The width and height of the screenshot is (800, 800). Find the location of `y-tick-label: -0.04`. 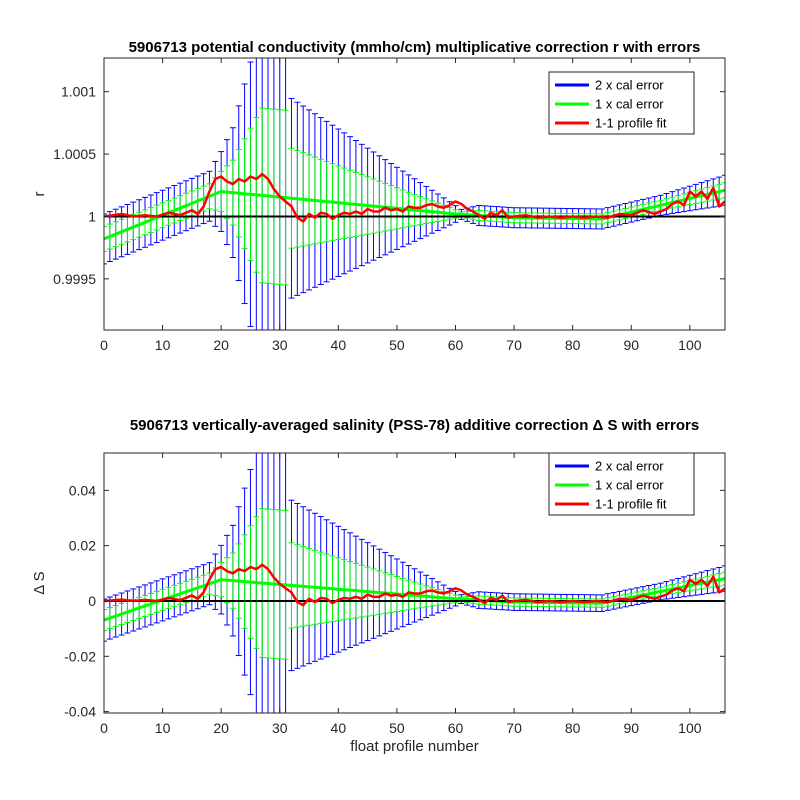

y-tick-label: -0.04 is located at coordinates (80, 712).